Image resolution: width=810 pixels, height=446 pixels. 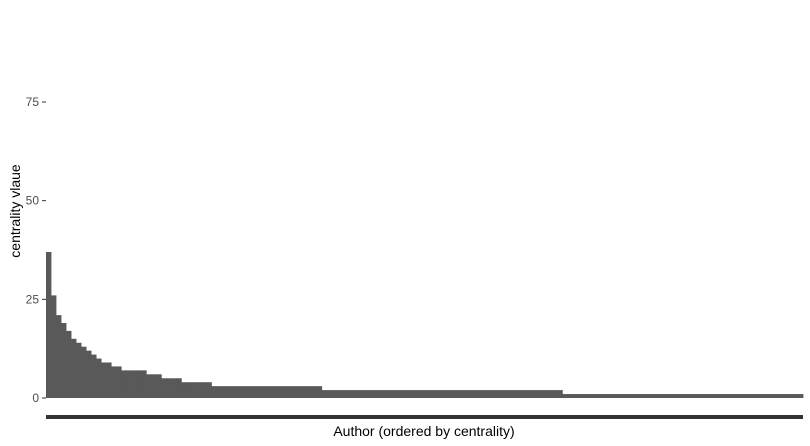 What do you see at coordinates (423, 431) in the screenshot?
I see `x-axis-title: Author (ordered by centrality)` at bounding box center [423, 431].